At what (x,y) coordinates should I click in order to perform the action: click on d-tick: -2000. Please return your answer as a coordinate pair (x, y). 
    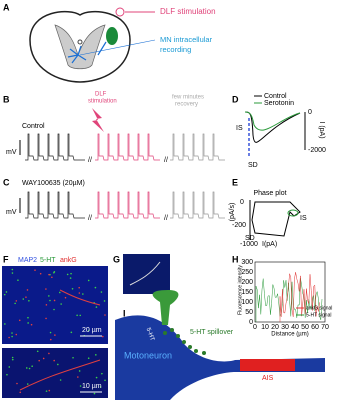
    Looking at the image, I should click on (317, 150).